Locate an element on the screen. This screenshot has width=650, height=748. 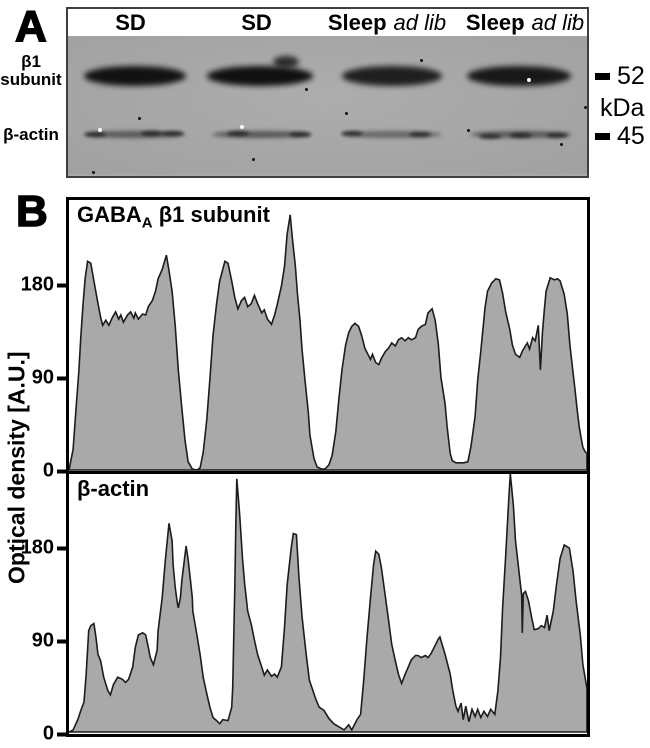
chart-title-beta-actin: β-actin is located at coordinates (113, 490).